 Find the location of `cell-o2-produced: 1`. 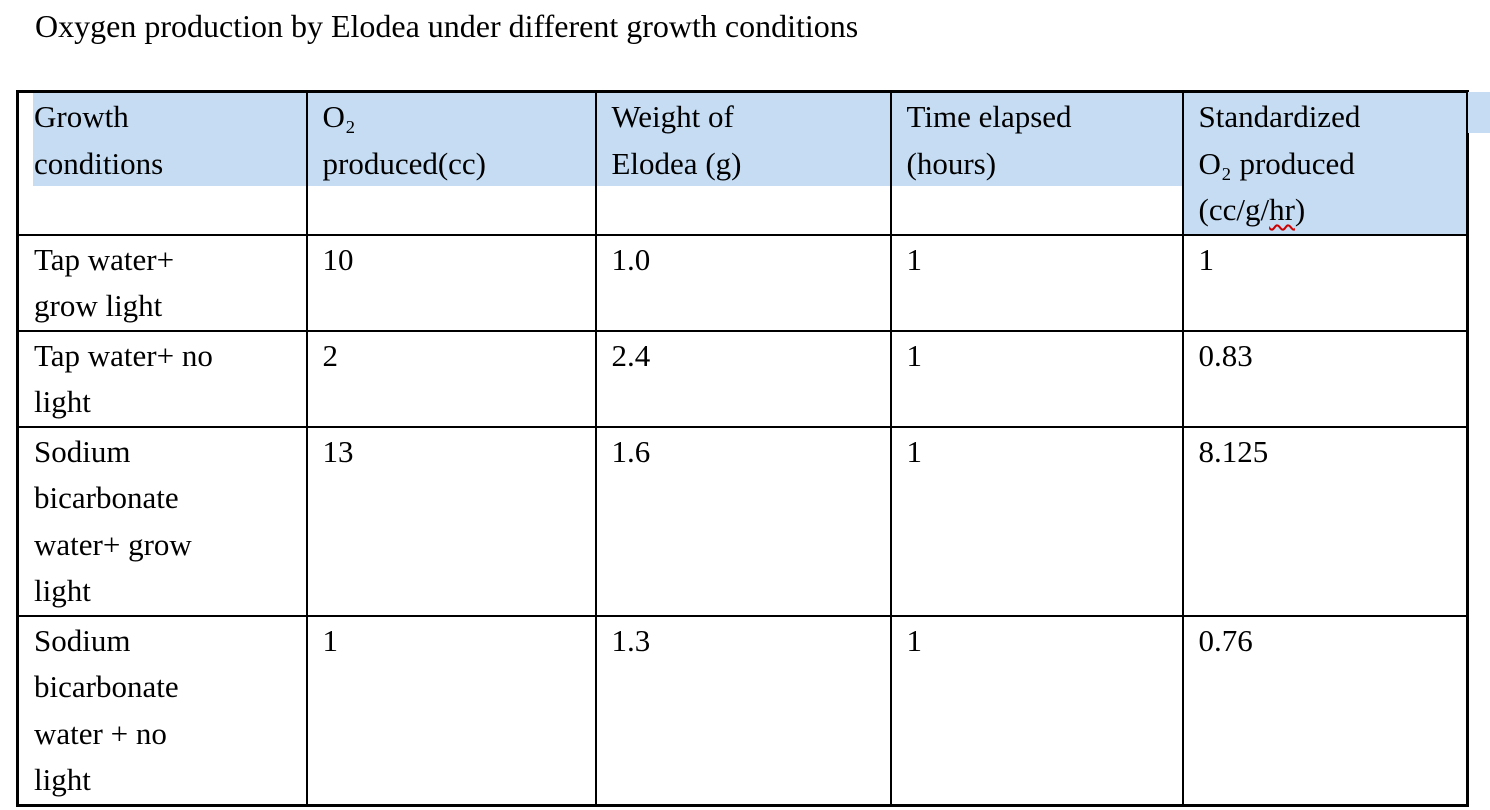

cell-o2-produced: 1 is located at coordinates (451, 710).